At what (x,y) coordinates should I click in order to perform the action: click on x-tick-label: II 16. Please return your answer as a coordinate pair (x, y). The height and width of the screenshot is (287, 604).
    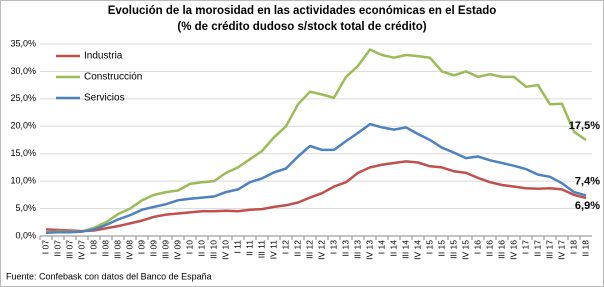
    Looking at the image, I should click on (489, 248).